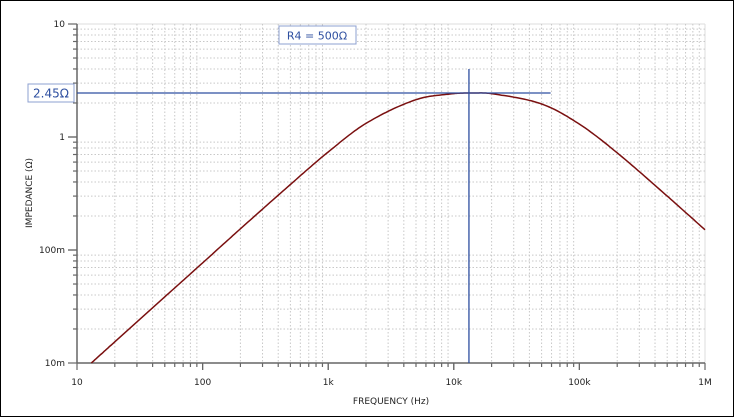 The width and height of the screenshot is (734, 417). Describe the element at coordinates (60, 25) in the screenshot. I see `y-tick-label: 10` at that location.